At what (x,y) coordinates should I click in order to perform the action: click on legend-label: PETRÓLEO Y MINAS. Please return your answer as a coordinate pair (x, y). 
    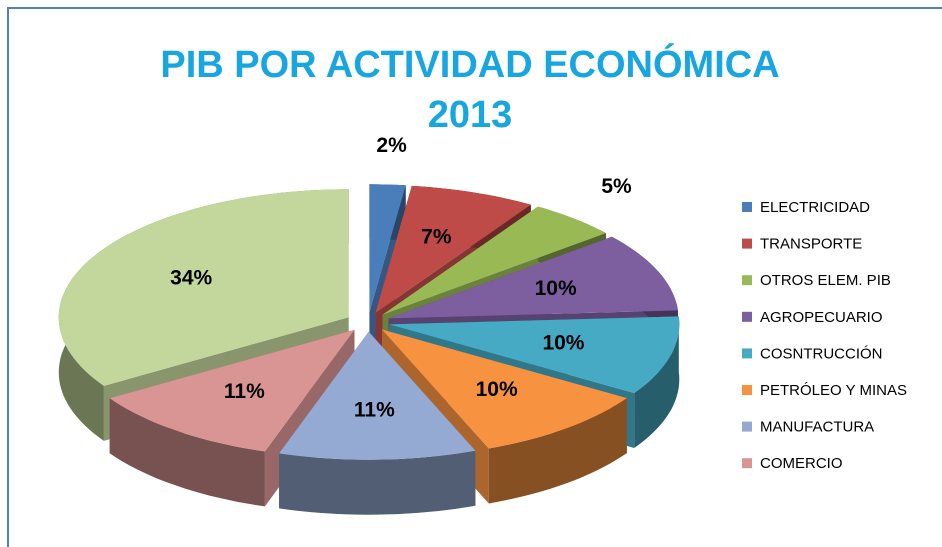
    Looking at the image, I should click on (833, 390).